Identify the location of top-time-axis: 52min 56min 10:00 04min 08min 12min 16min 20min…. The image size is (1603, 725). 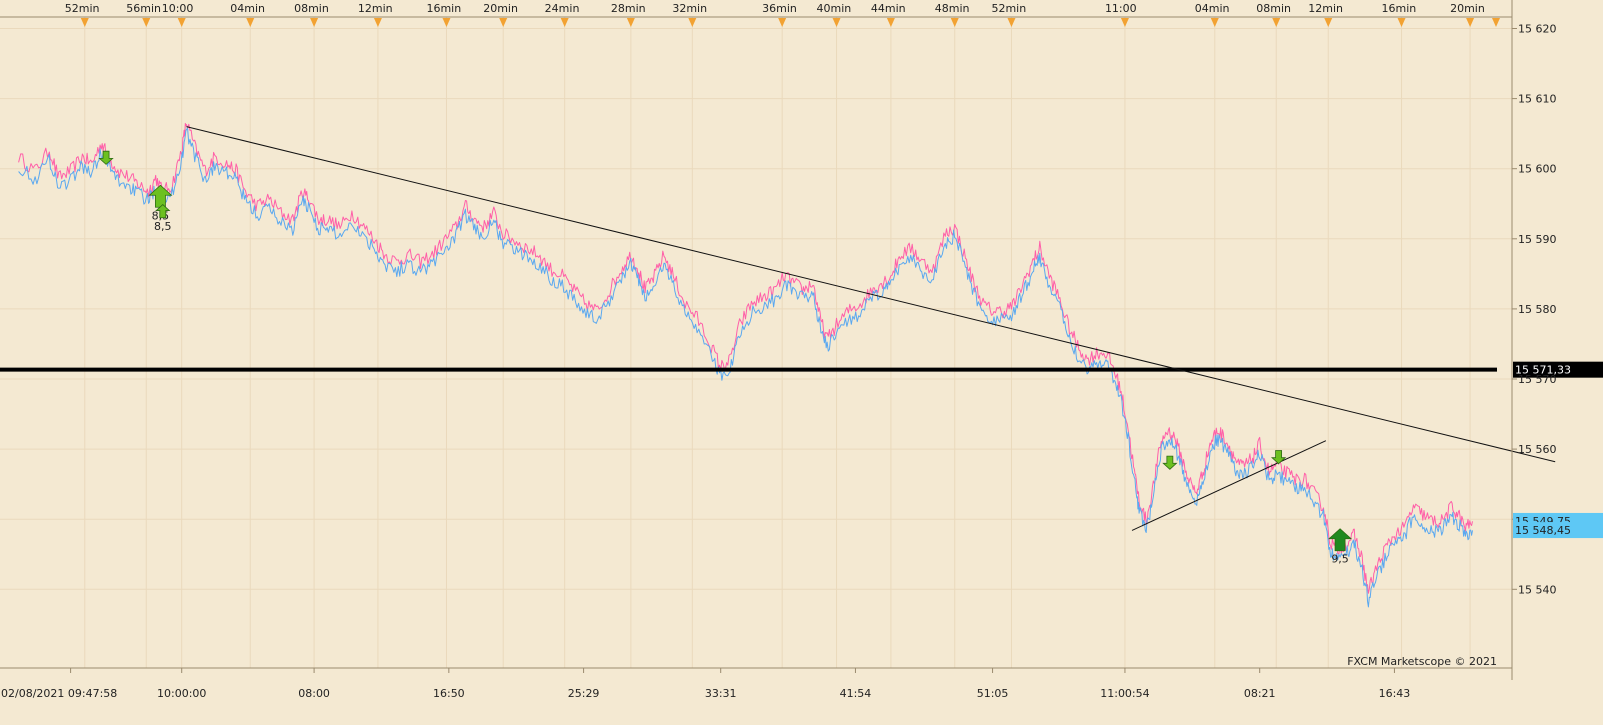
(756, 14).